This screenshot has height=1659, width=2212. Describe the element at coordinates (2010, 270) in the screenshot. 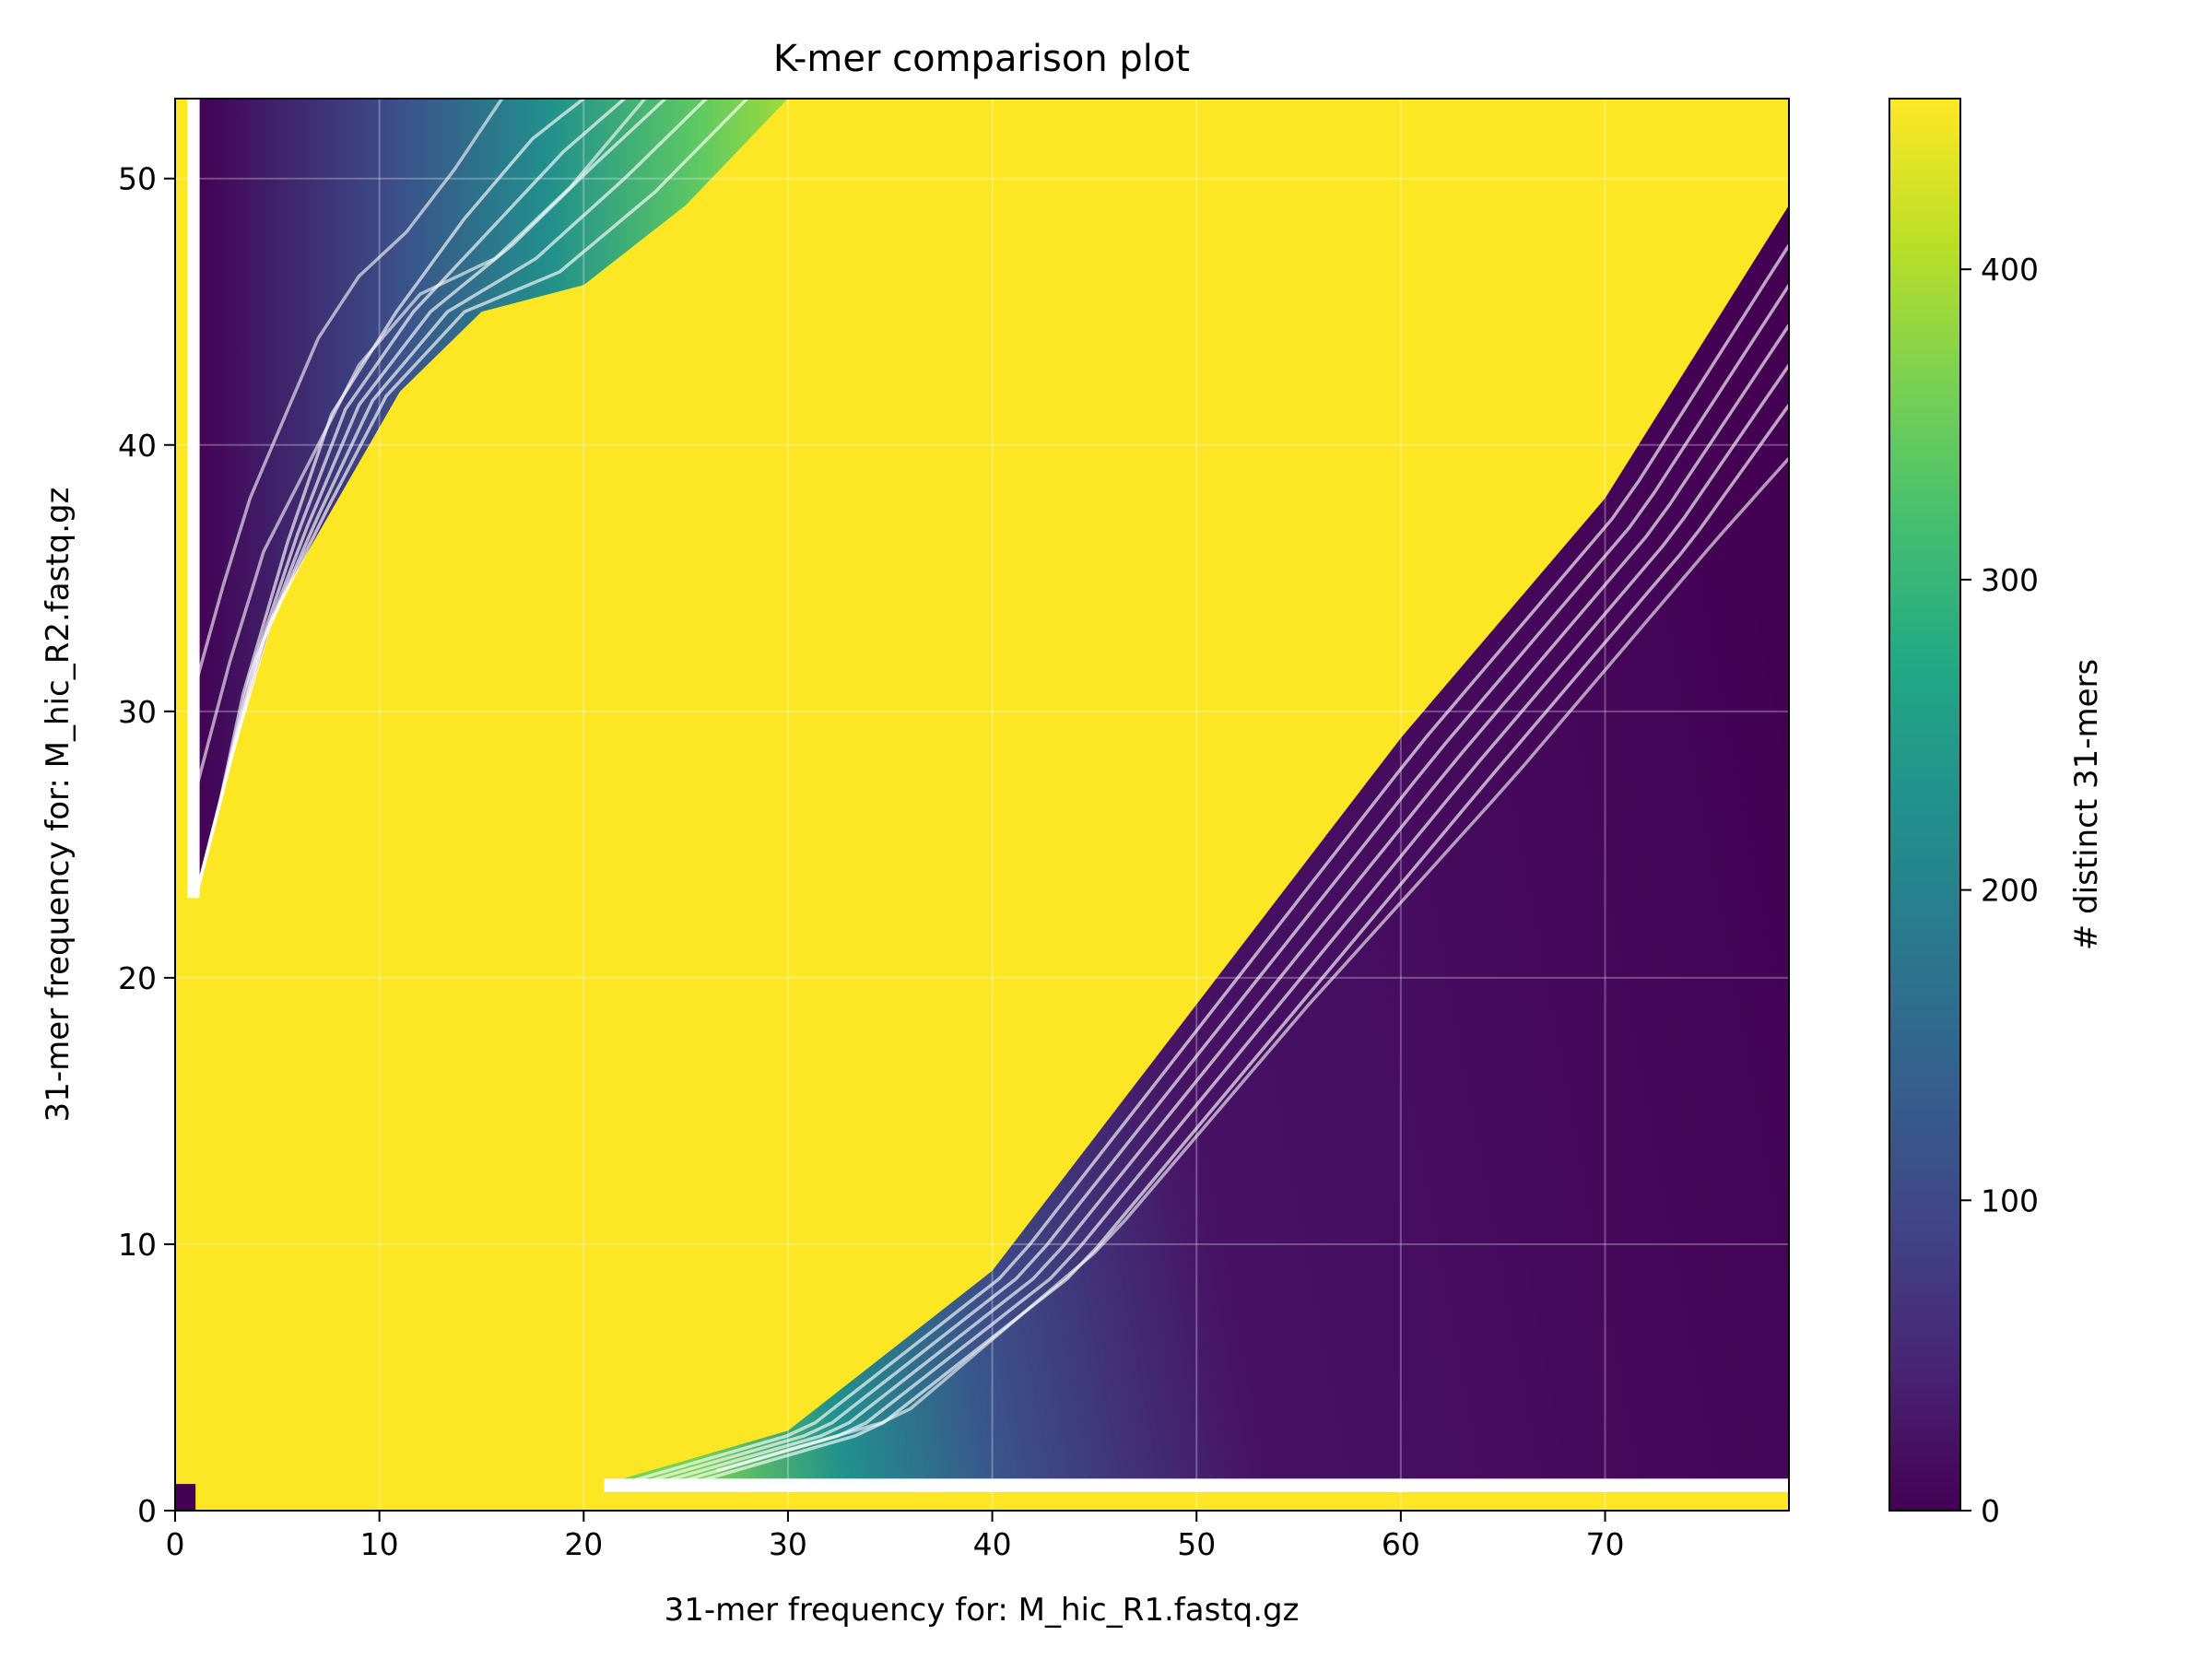

I see `colorbar-tick-label: 400` at that location.